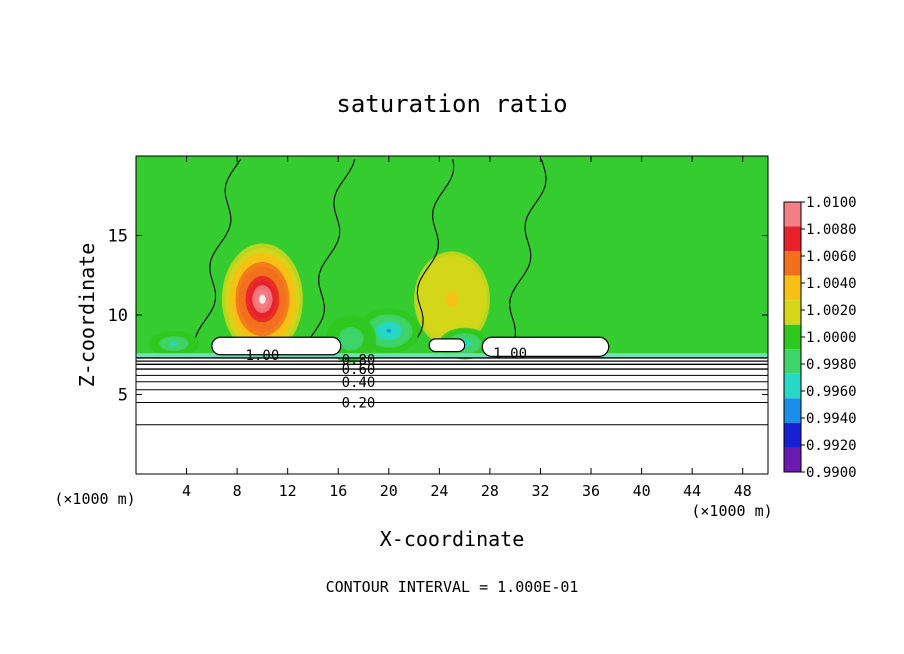 The width and height of the screenshot is (904, 654). Describe the element at coordinates (288, 491) in the screenshot. I see `x-tick-label-2: 12` at that location.